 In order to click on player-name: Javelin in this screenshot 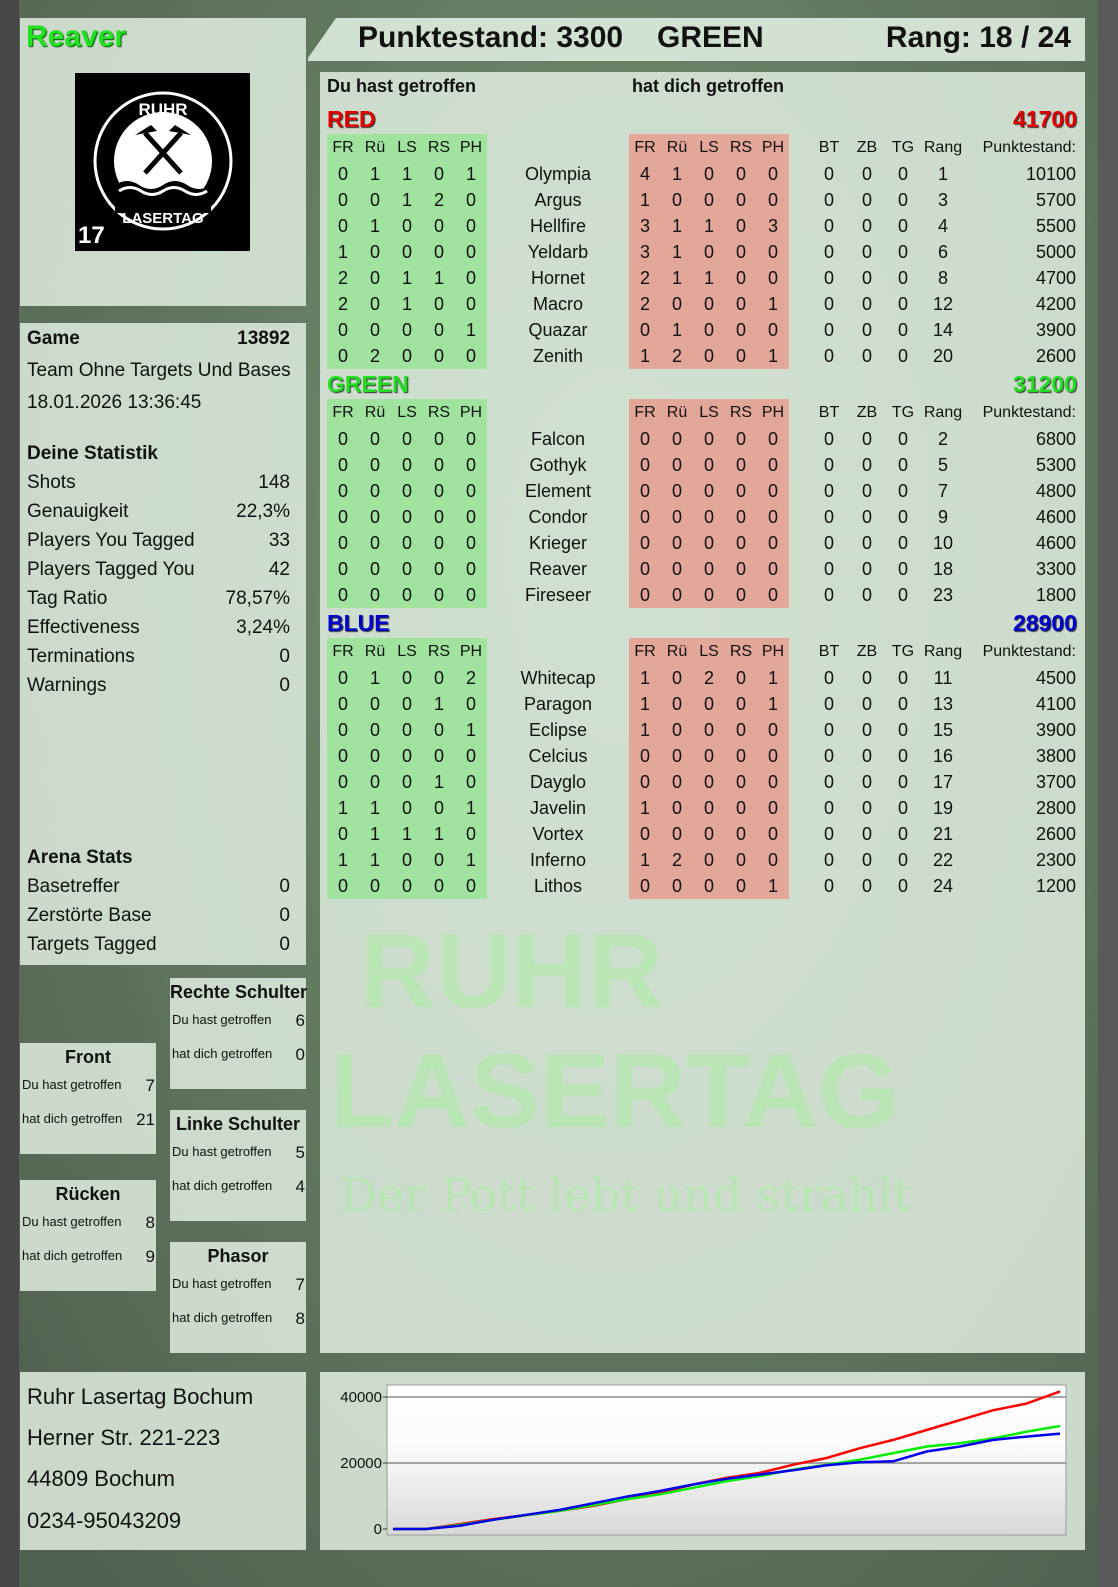, I will do `click(558, 808)`.